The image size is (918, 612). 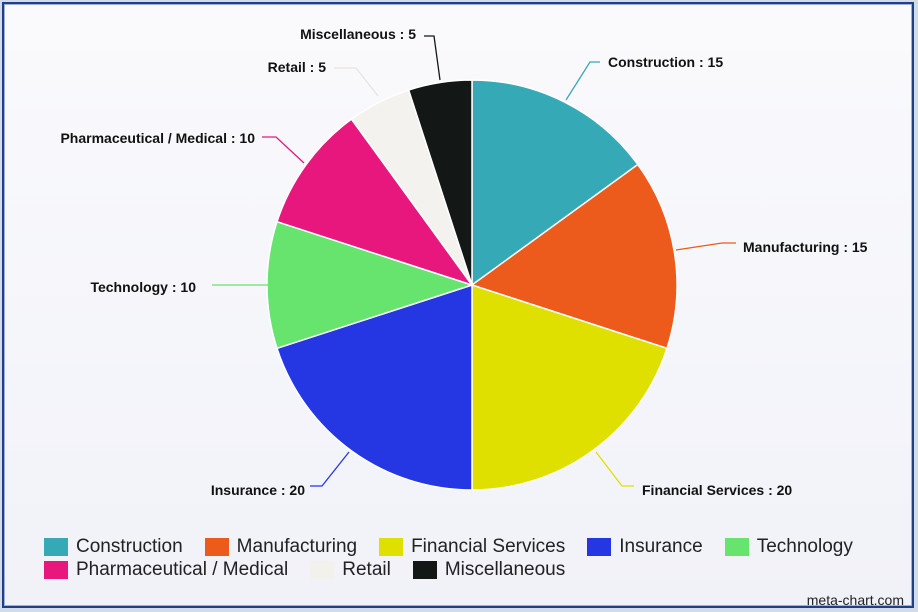 I want to click on legend-label: Technology, so click(x=804, y=546).